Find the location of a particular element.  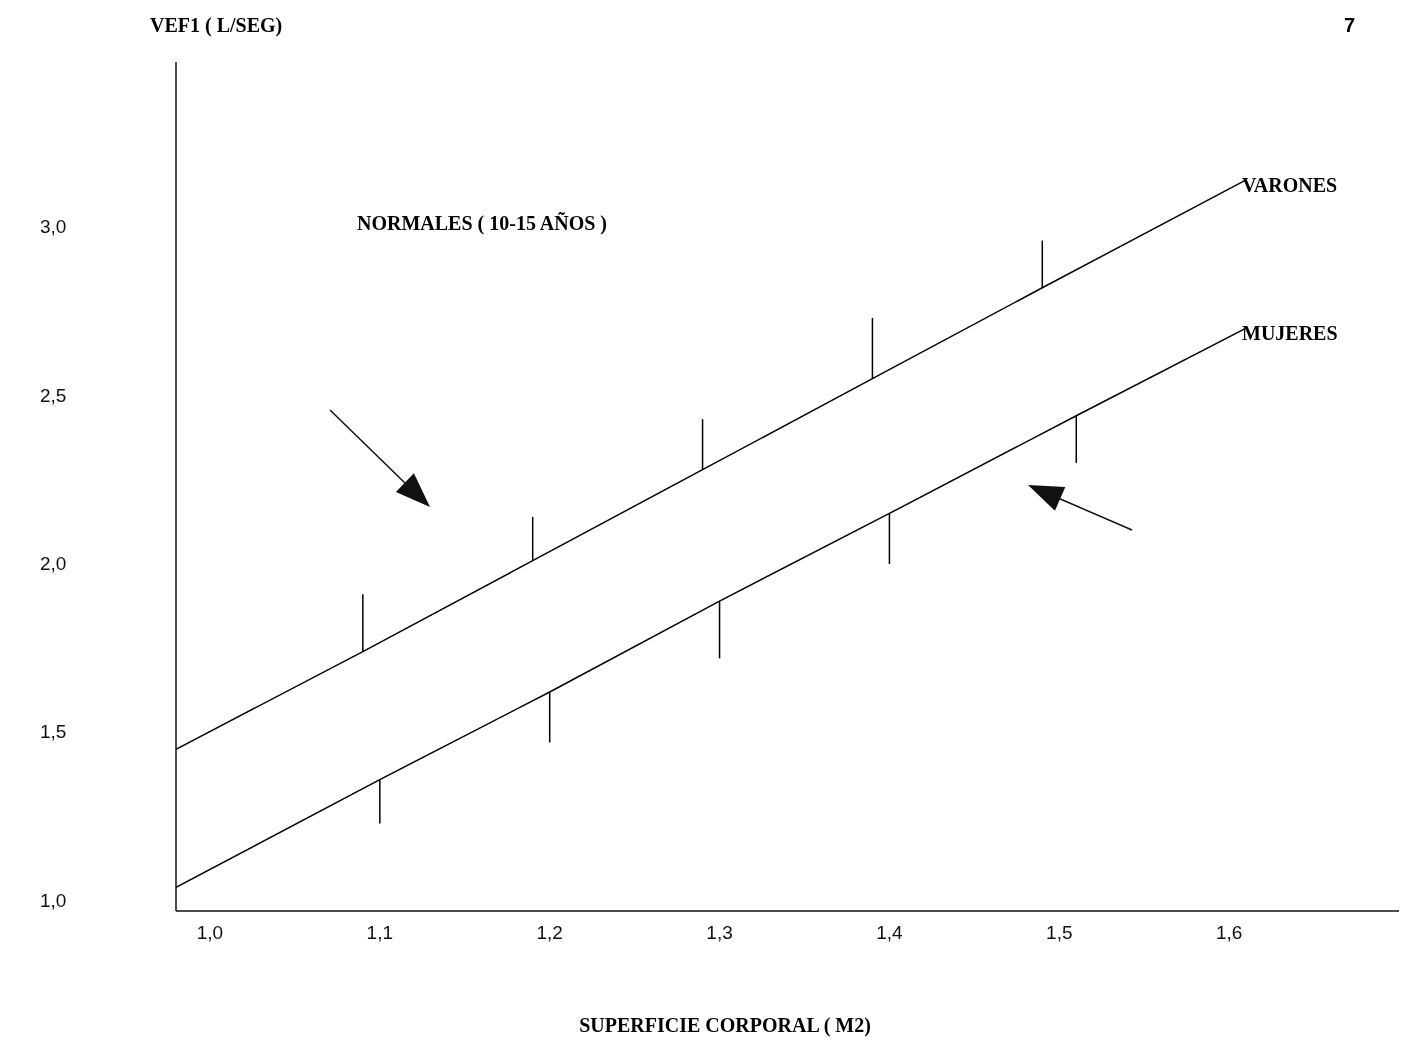

x-tick-label: 1,1 is located at coordinates (380, 932).